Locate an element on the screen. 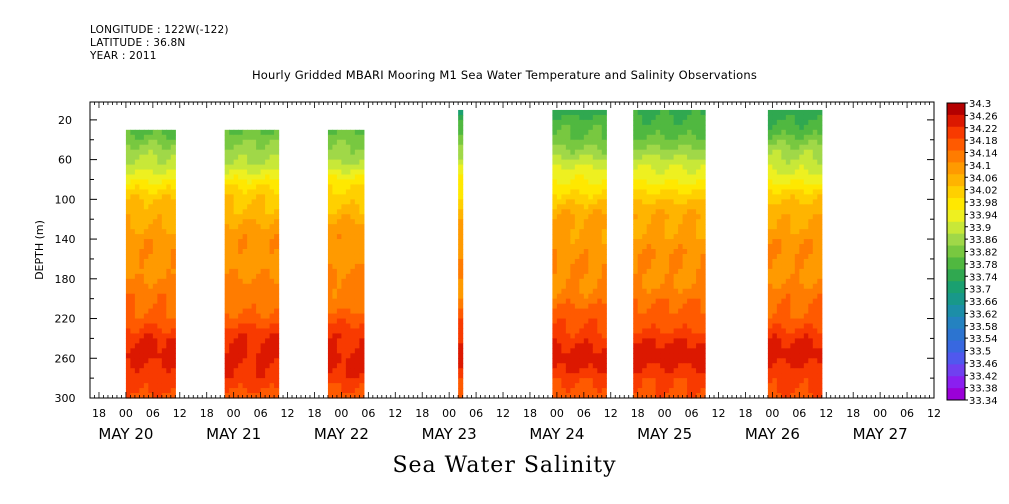 The image size is (1009, 504). y-tick-label: 220 is located at coordinates (65, 319).